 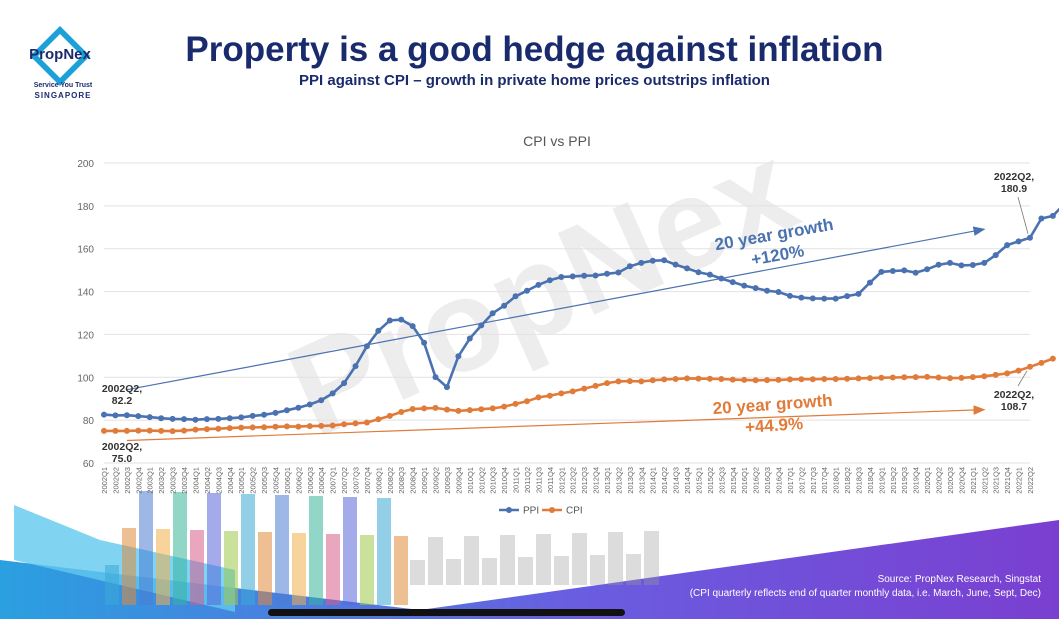 I want to click on x-tick-label: 2009Q3, so click(x=447, y=480).